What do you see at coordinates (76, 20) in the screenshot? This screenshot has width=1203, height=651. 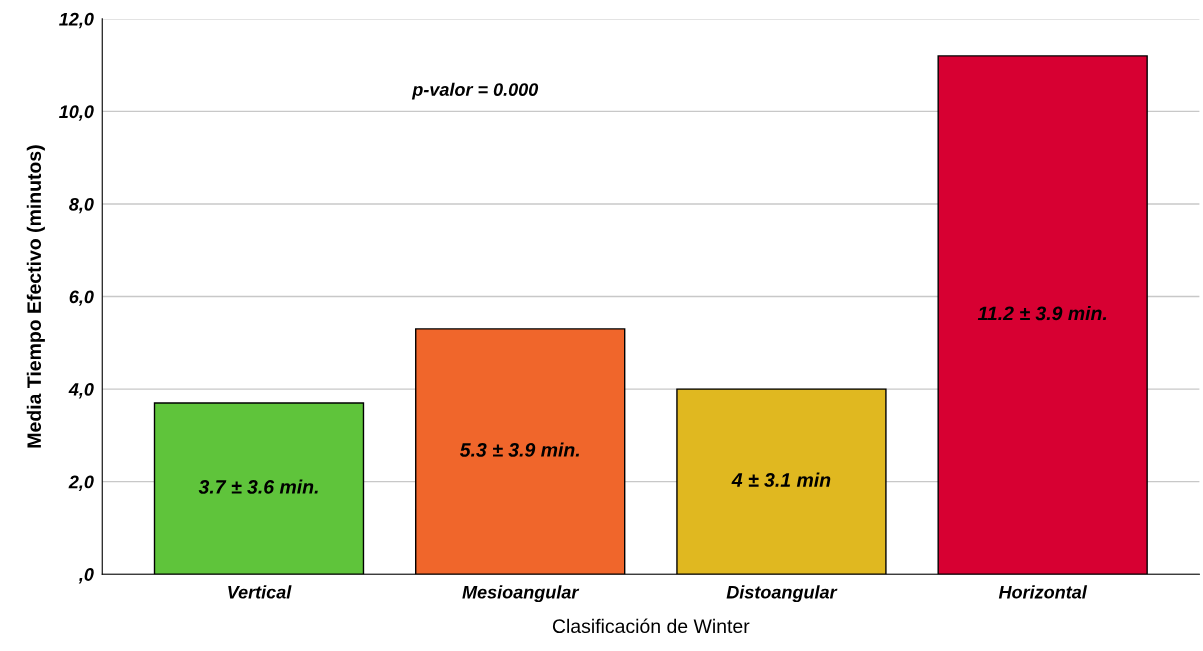 I see `y-tick-label: 12,0` at bounding box center [76, 20].